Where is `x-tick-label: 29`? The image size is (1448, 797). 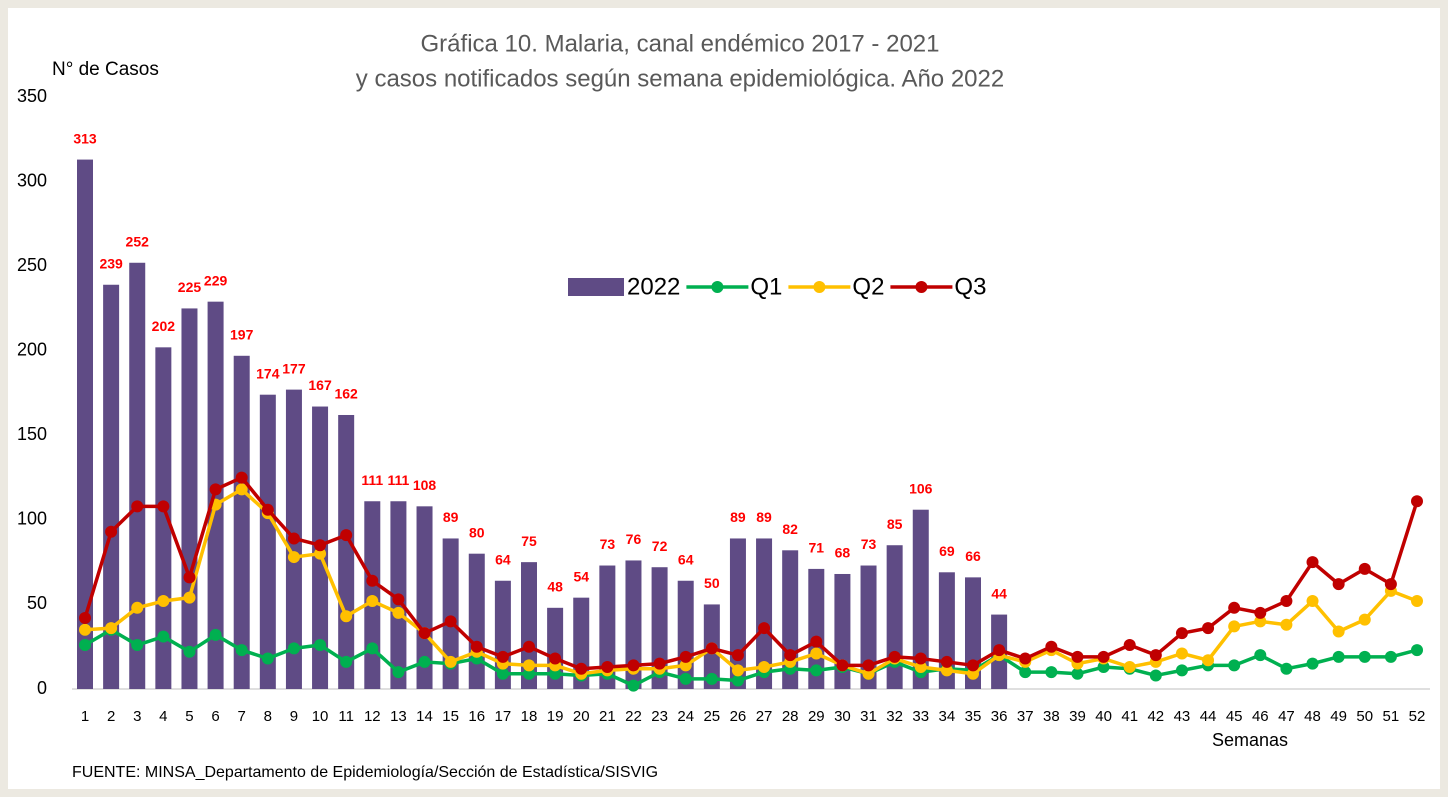 x-tick-label: 29 is located at coordinates (816, 716).